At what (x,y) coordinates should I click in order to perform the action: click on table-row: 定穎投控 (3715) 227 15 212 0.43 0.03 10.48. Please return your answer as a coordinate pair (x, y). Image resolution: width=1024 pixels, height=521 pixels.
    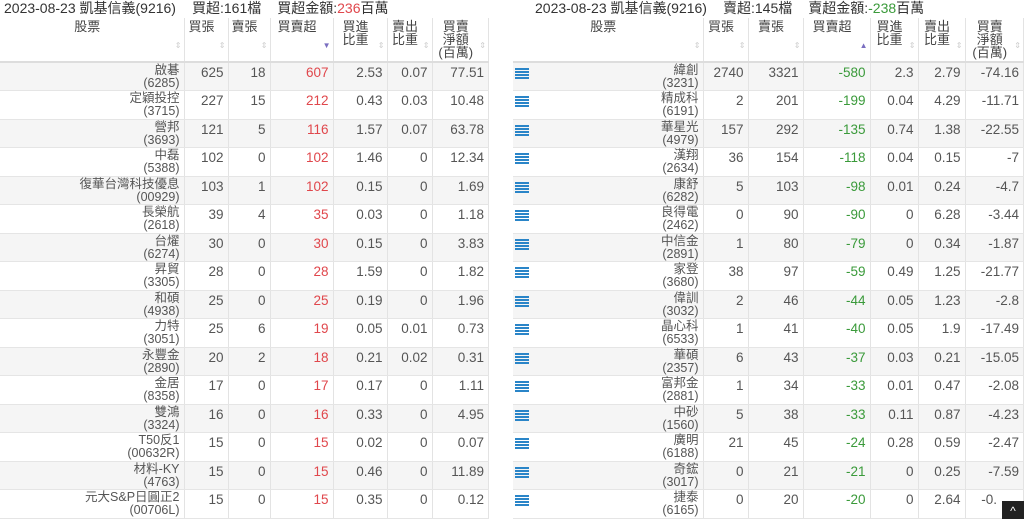
    Looking at the image, I should click on (244, 105).